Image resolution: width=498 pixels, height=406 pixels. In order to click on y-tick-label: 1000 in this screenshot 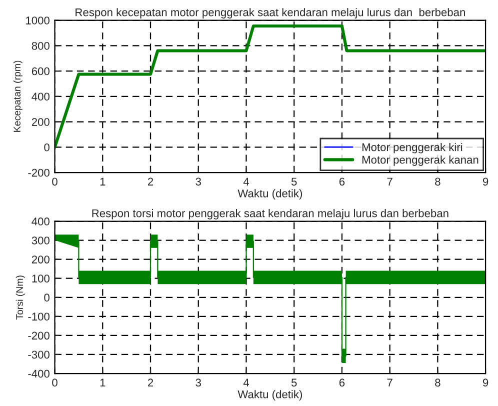, I will do `click(38, 20)`.